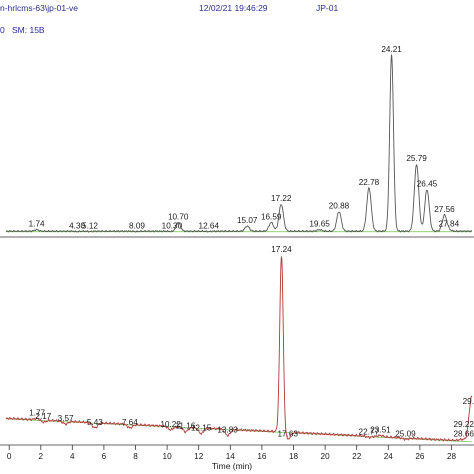  Describe the element at coordinates (339, 206) in the screenshot. I see `top-peak-label: 20.88` at that location.